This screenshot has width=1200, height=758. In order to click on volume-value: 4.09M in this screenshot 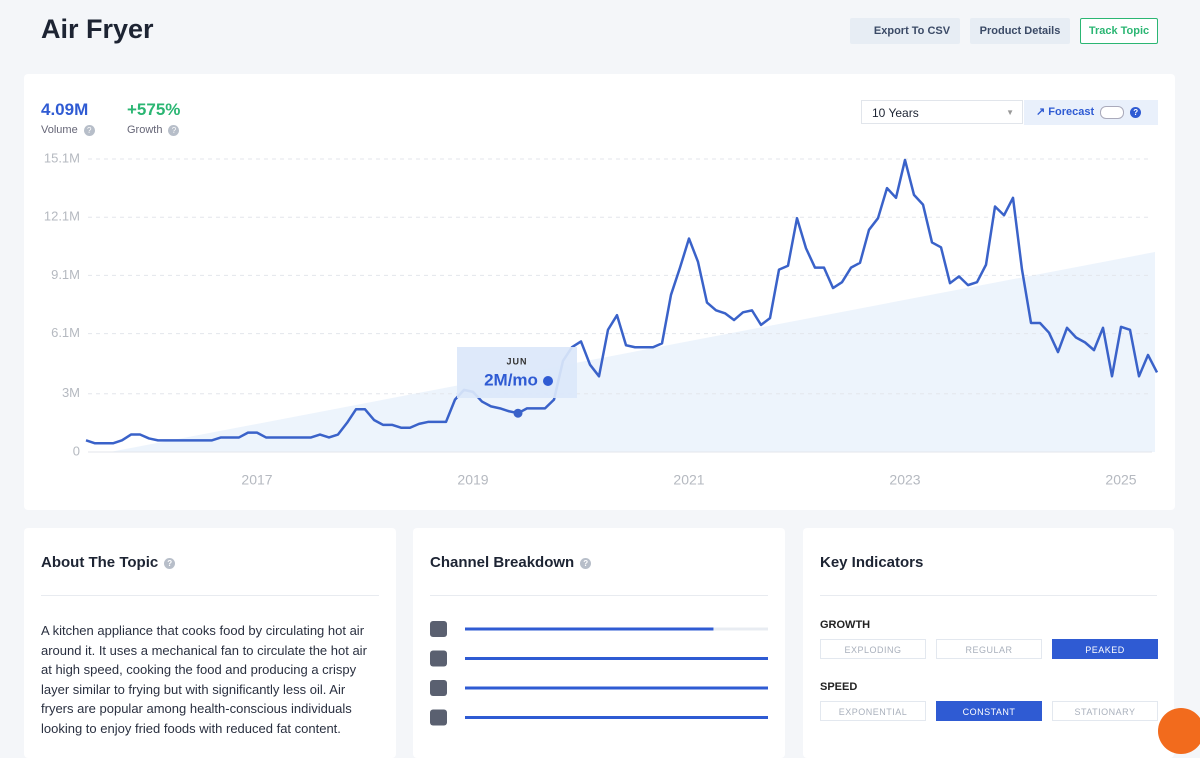, I will do `click(65, 109)`.